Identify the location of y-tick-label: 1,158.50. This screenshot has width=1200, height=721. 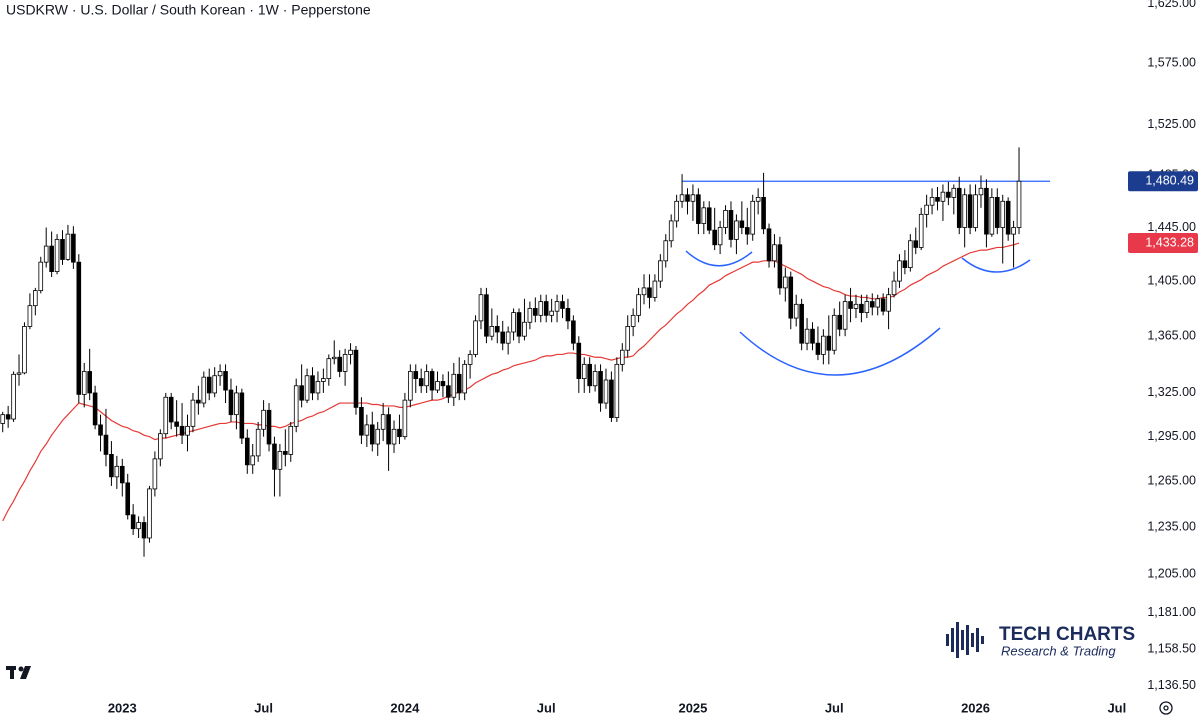
(1171, 648).